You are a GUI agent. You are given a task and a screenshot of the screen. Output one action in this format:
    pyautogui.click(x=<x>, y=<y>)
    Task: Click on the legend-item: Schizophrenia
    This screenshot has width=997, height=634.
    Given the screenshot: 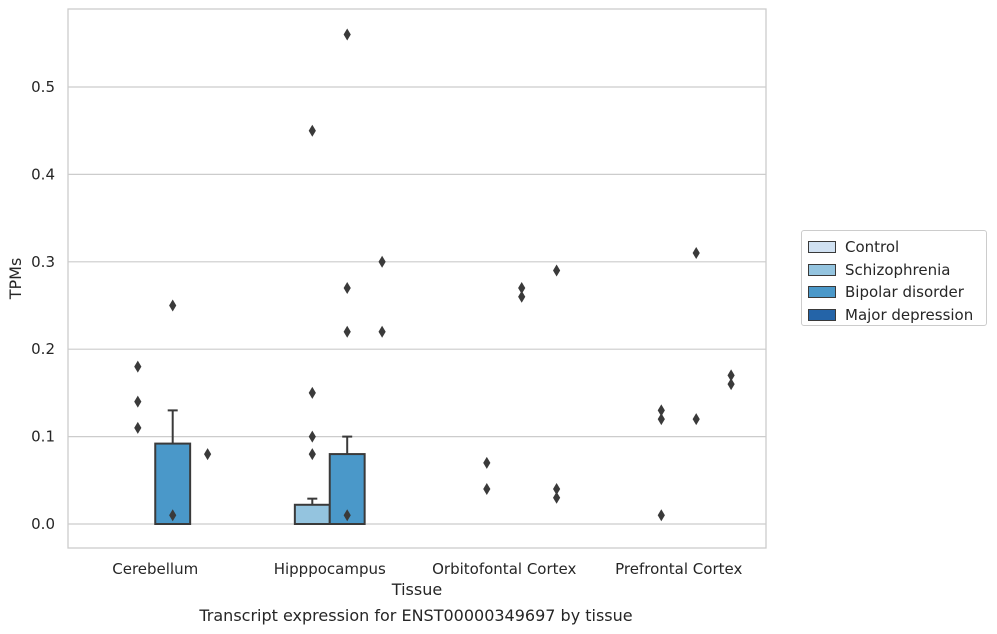 What is the action you would take?
    pyautogui.click(x=897, y=270)
    